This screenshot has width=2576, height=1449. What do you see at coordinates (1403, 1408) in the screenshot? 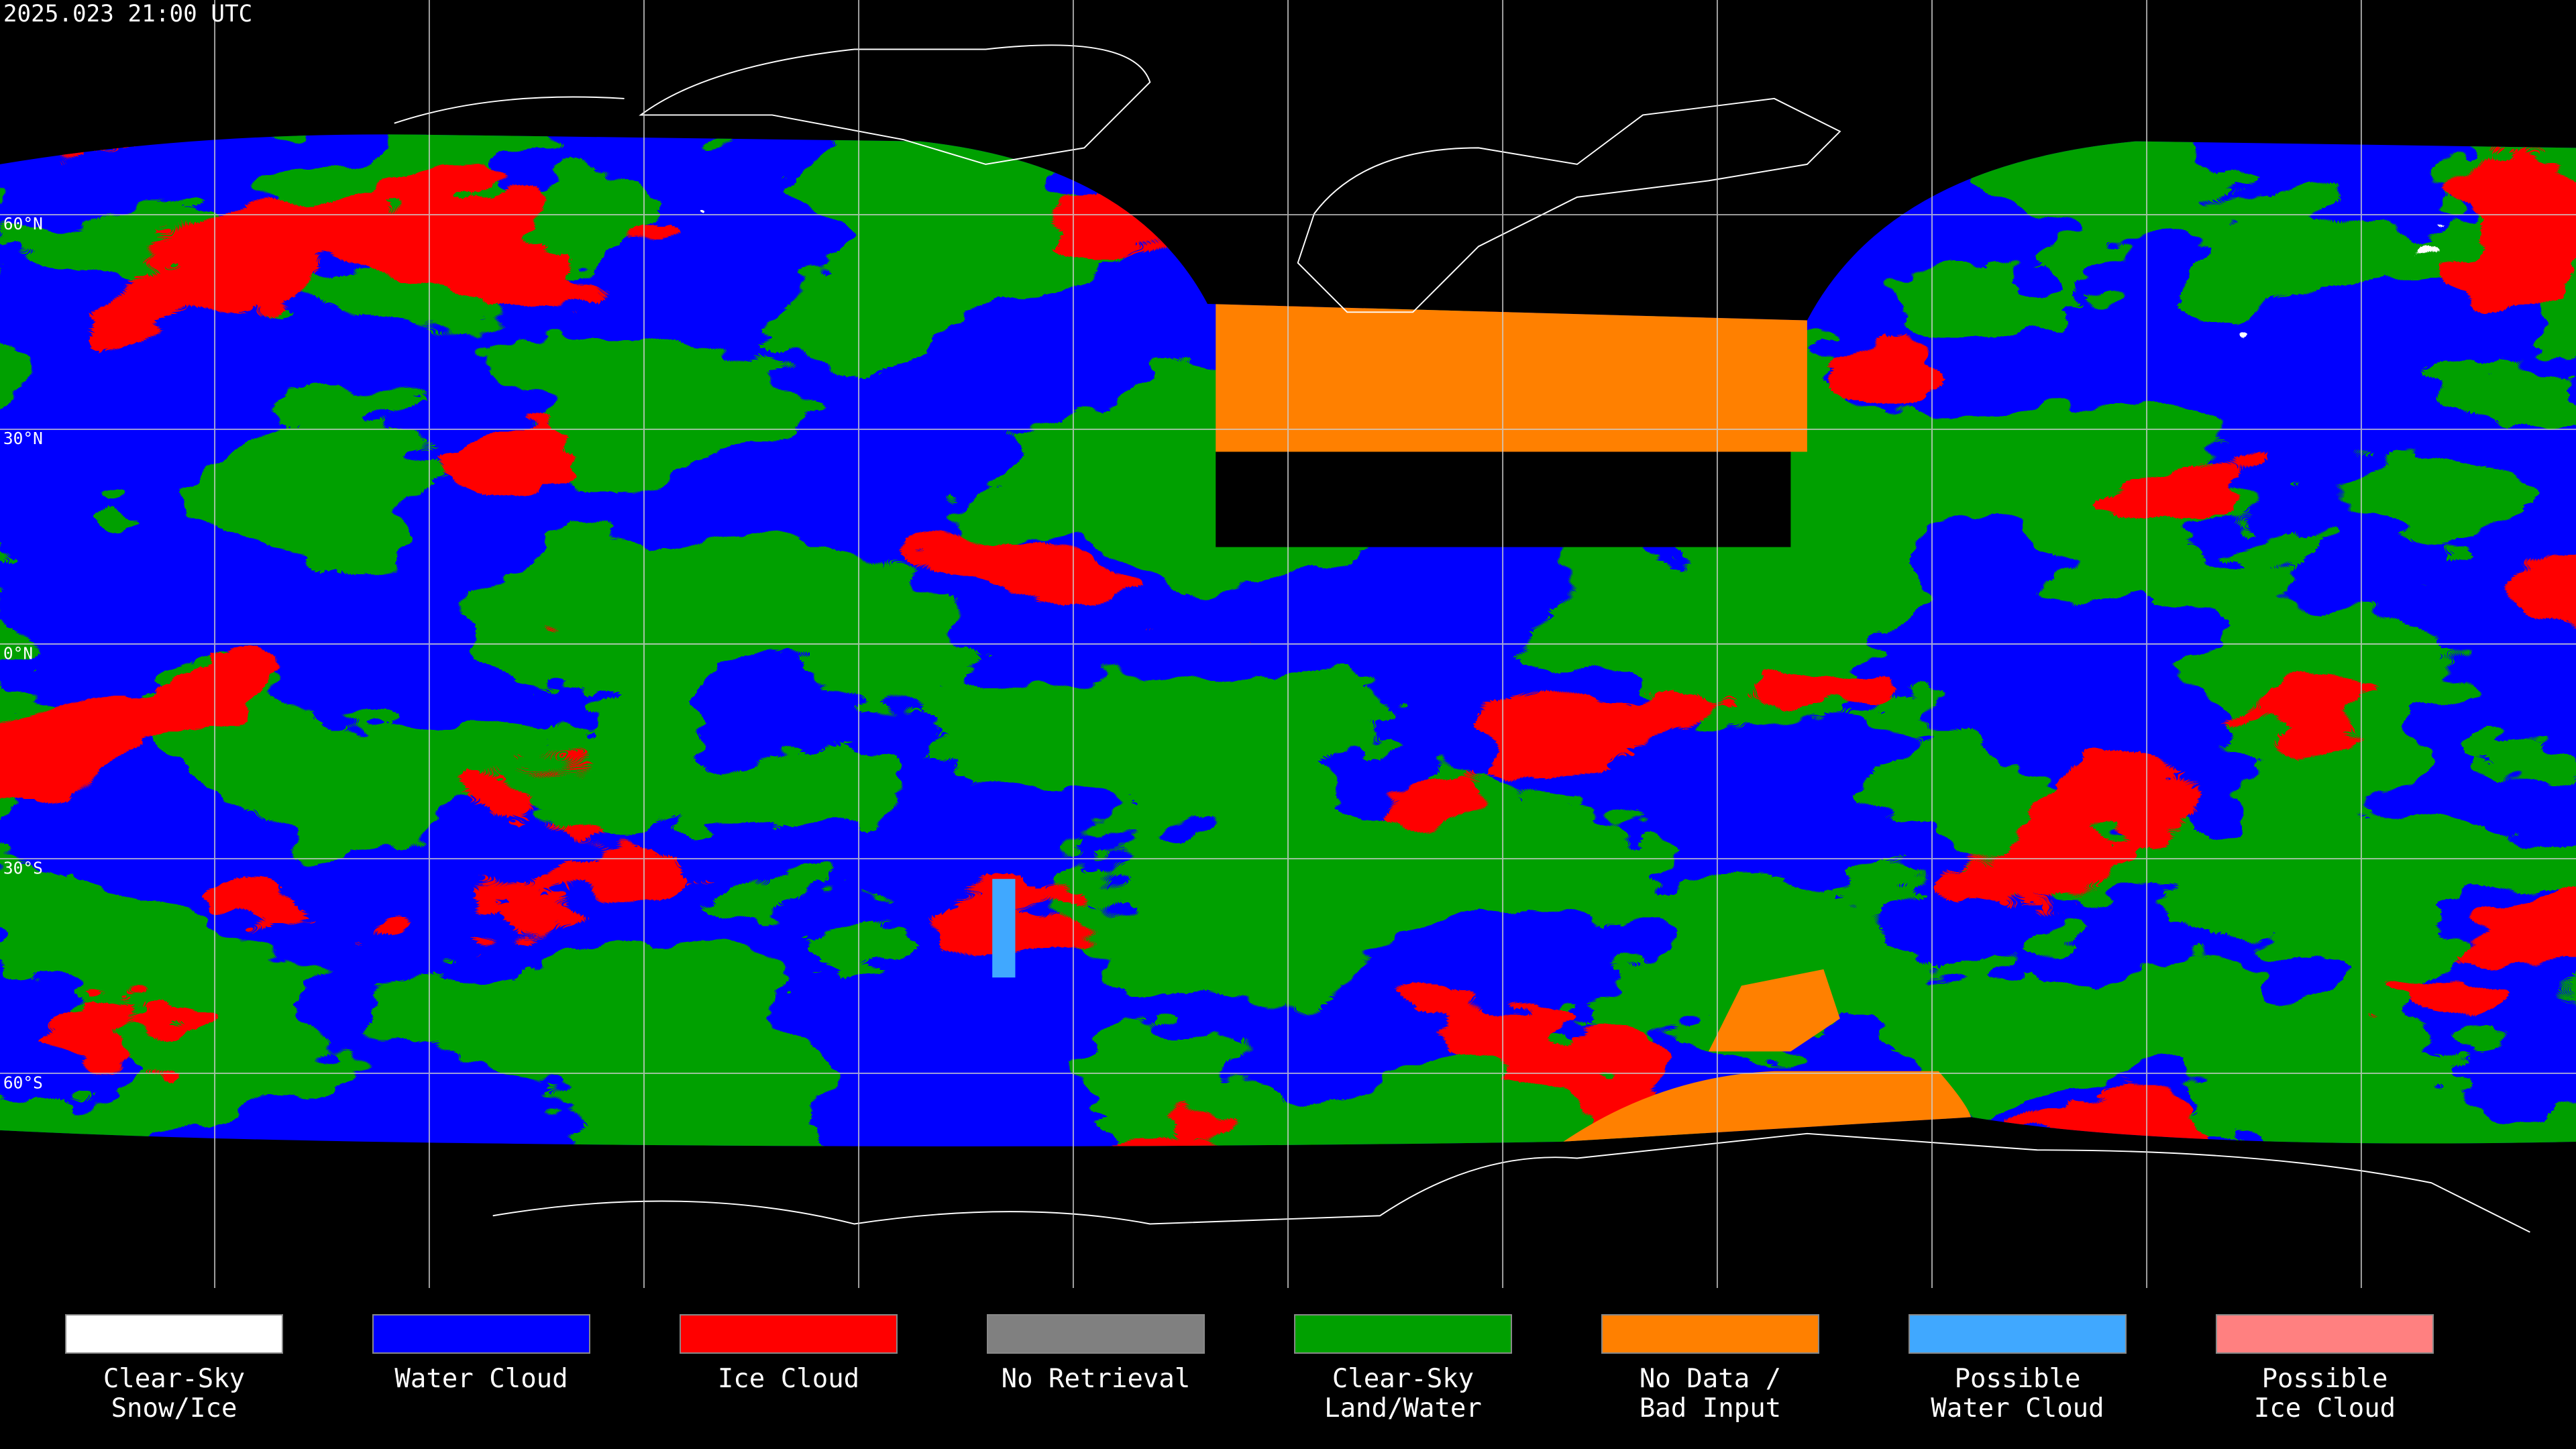
I see `legend-label: Land/Water` at bounding box center [1403, 1408].